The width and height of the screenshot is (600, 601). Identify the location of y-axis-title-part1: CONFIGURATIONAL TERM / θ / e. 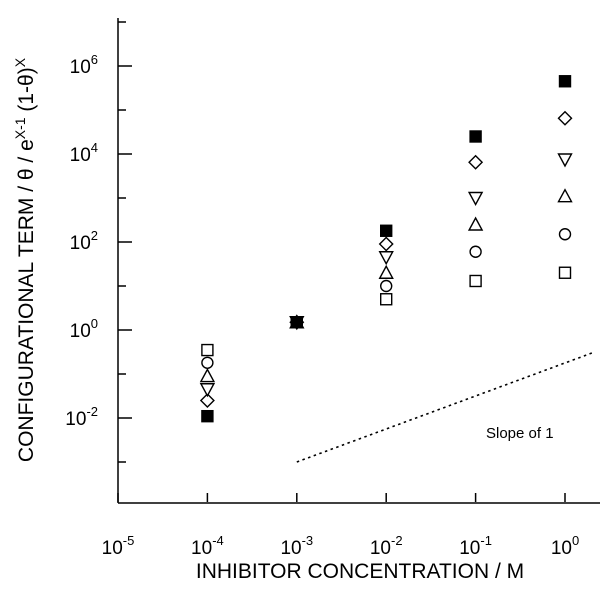
(26, 300).